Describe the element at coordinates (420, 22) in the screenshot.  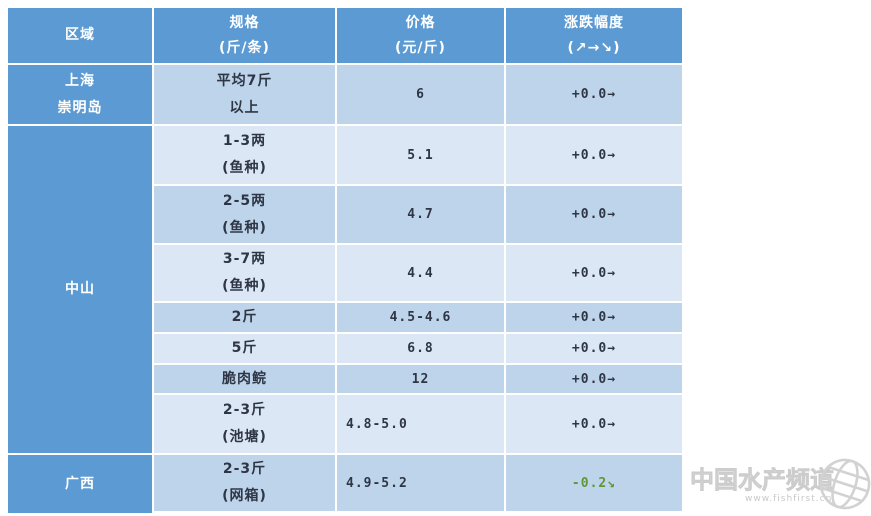
I see `header-label: 价格` at that location.